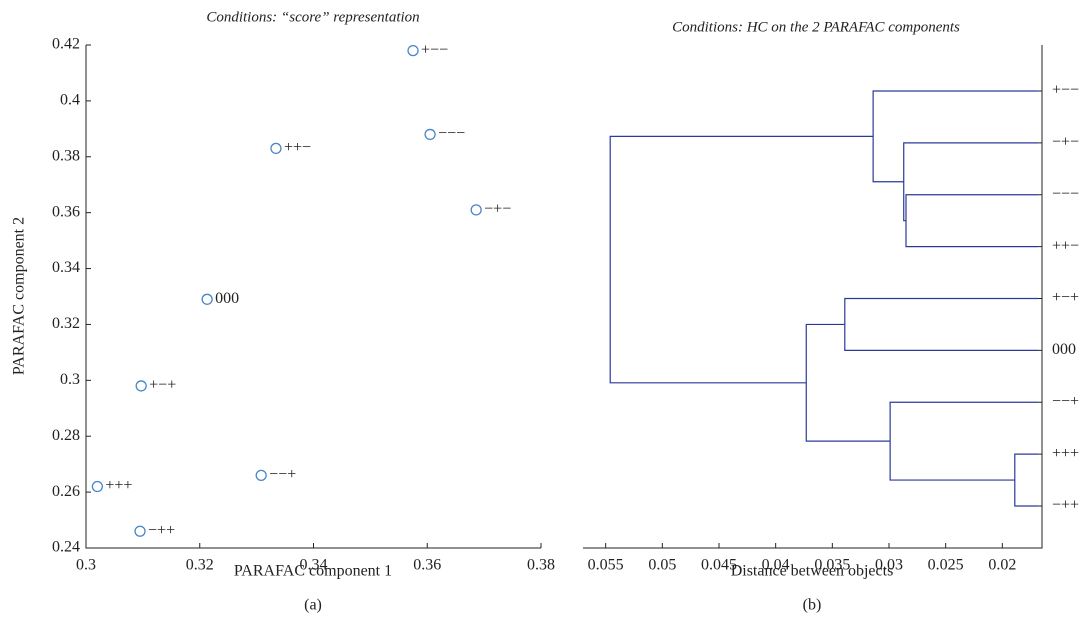 This screenshot has width=1092, height=622. Describe the element at coordinates (314, 565) in the screenshot. I see `x-tick-label: 0.34` at that location.